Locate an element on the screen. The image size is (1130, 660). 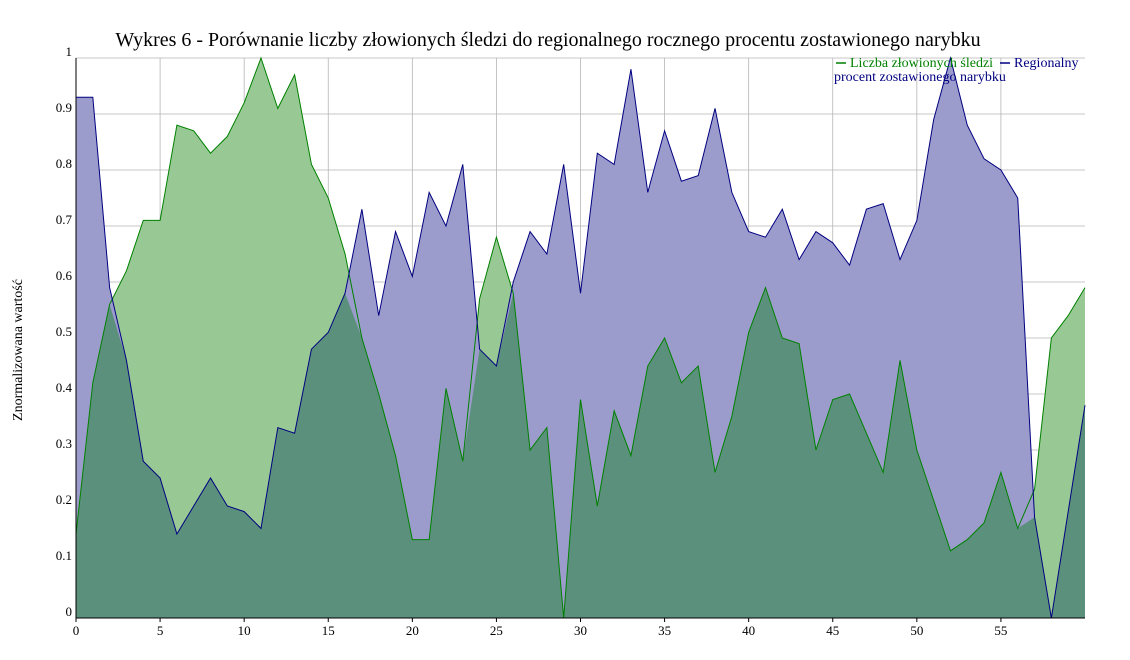
y-tick-label: 0.5 is located at coordinates (64, 331).